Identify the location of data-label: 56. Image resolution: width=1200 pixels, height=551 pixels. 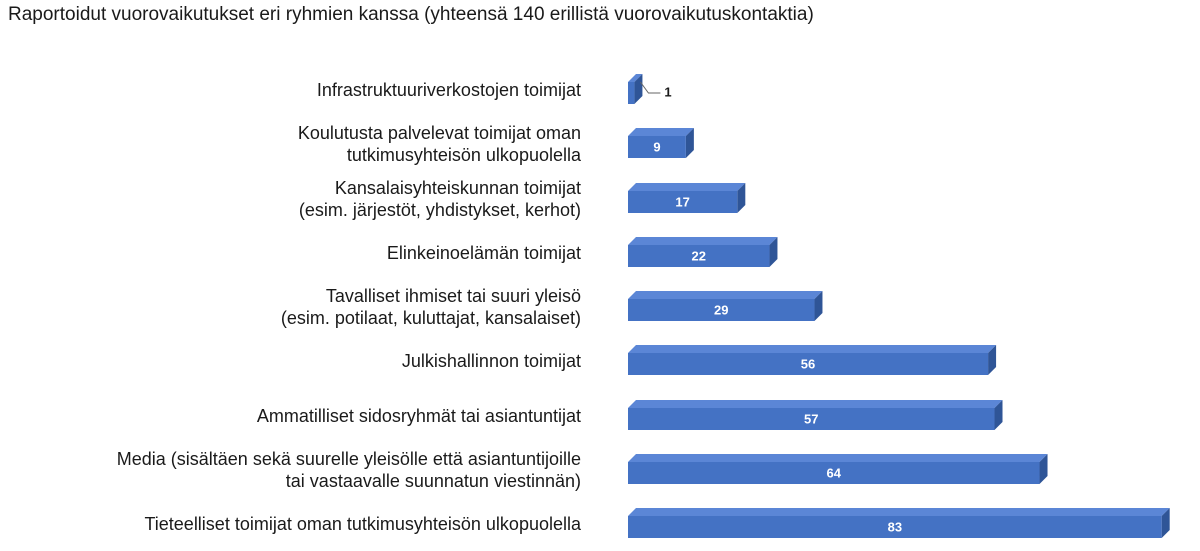
(808, 363).